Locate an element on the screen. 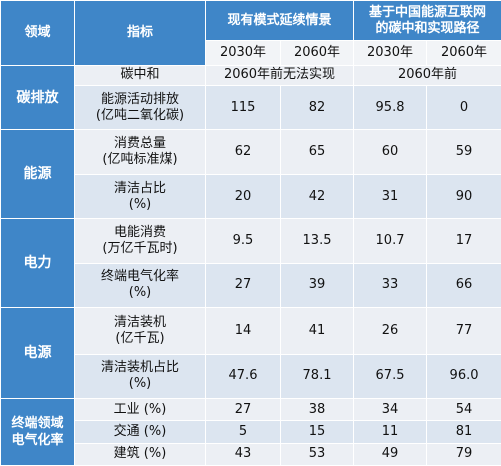 This screenshot has width=501, height=466. table-row: 碳排放 碳中和 2060年前无法实现 2060年前 is located at coordinates (250, 97).